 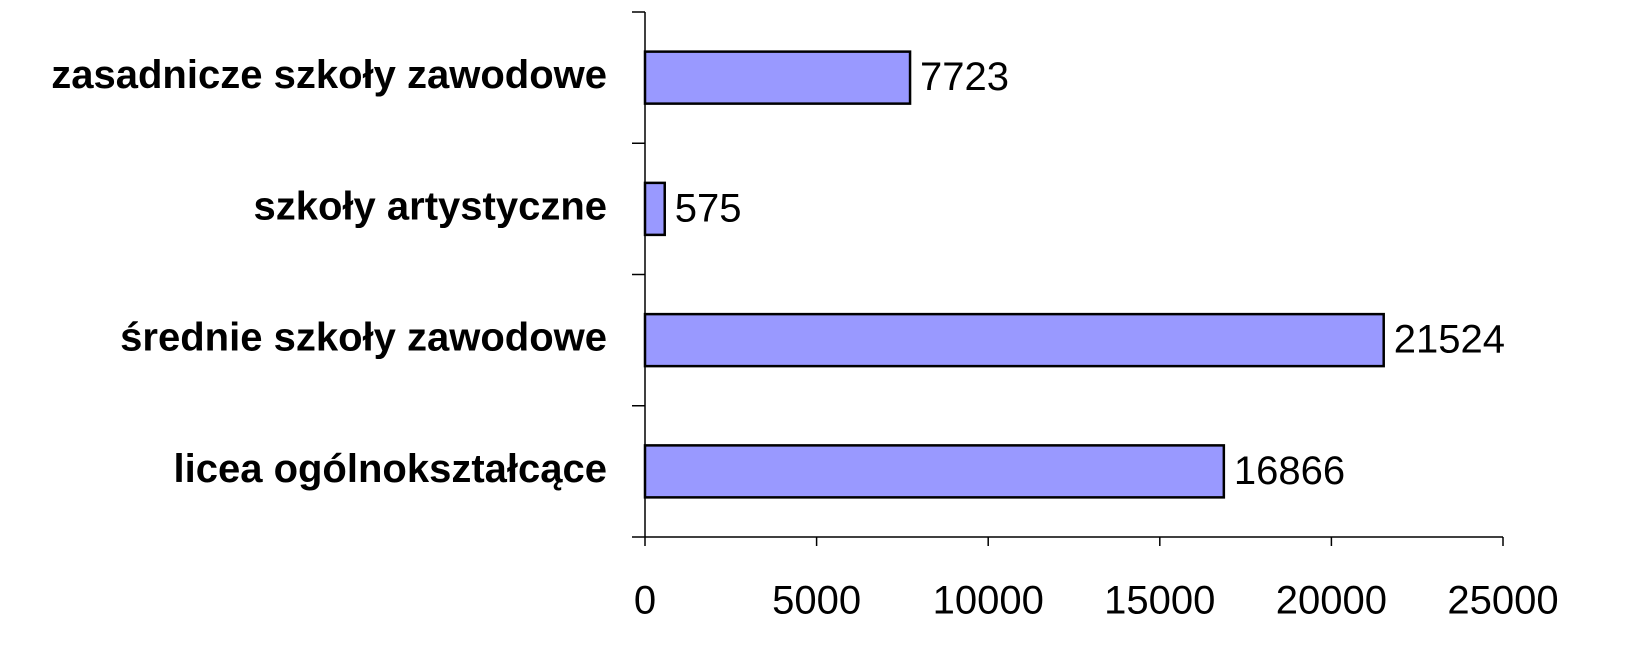 I want to click on value-label: 21524, so click(x=1449, y=340).